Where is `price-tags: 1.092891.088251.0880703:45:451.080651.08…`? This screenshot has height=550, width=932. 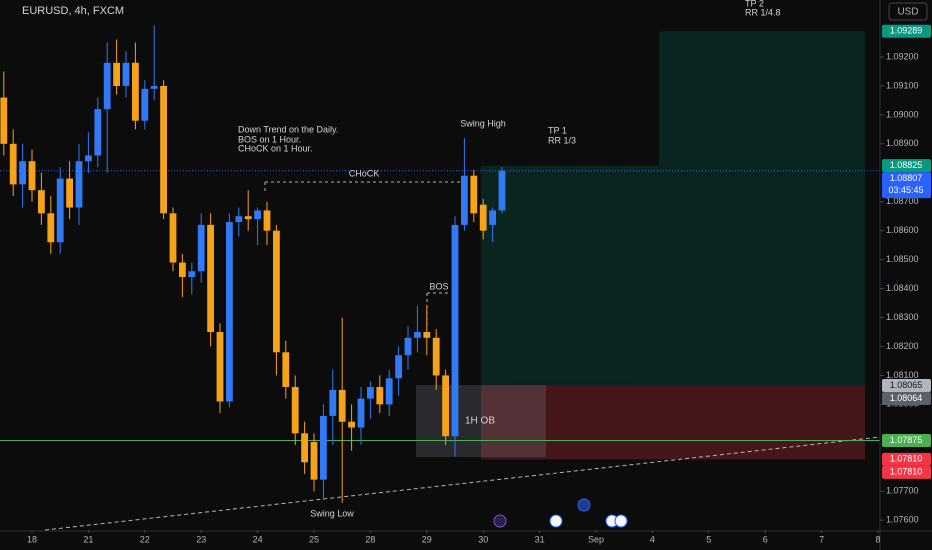
price-tags: 1.092891.088251.0880703:45:451.080651.08… is located at coordinates (906, 251).